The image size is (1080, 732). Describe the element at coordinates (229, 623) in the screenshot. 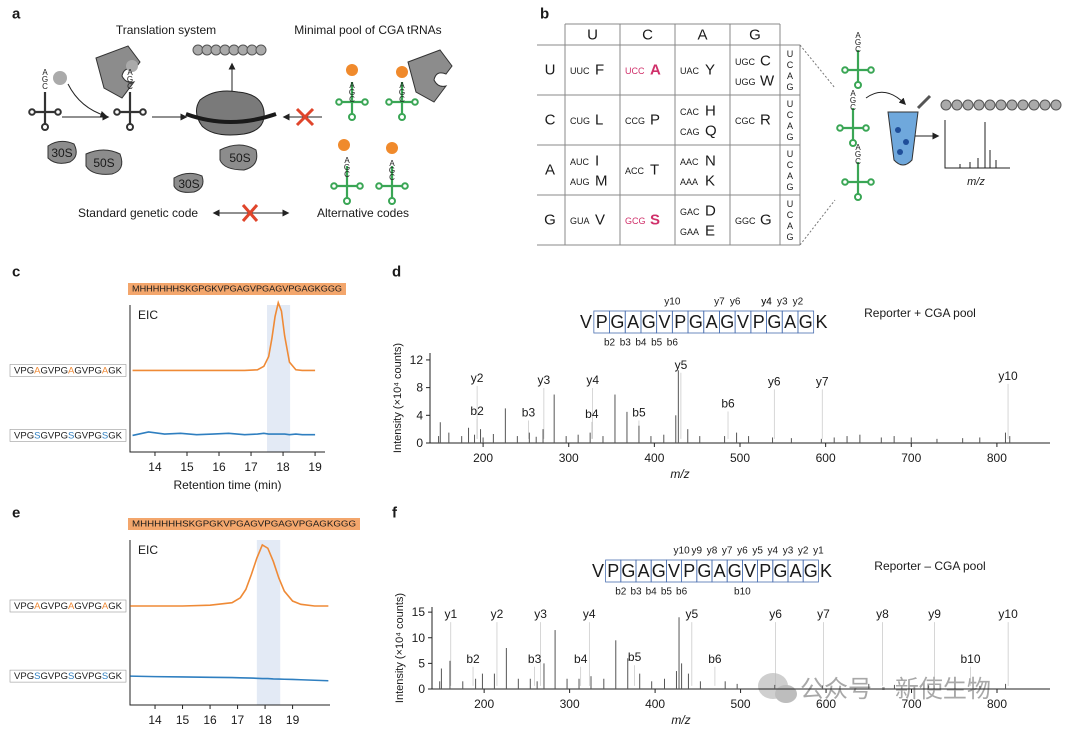

I see `axis` at that location.